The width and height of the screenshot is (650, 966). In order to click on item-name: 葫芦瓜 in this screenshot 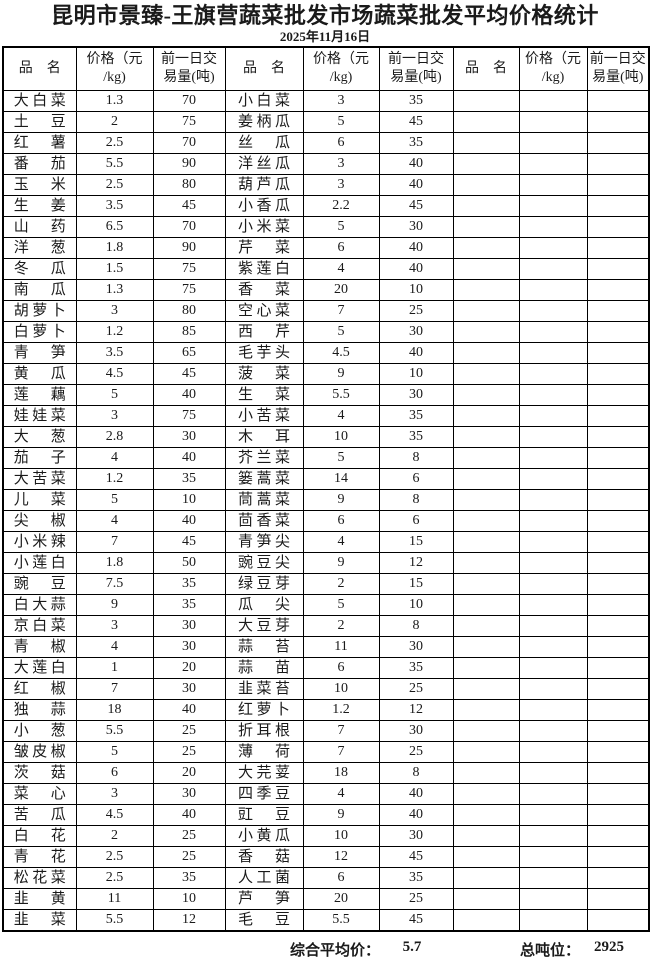, I will do `click(264, 185)`.